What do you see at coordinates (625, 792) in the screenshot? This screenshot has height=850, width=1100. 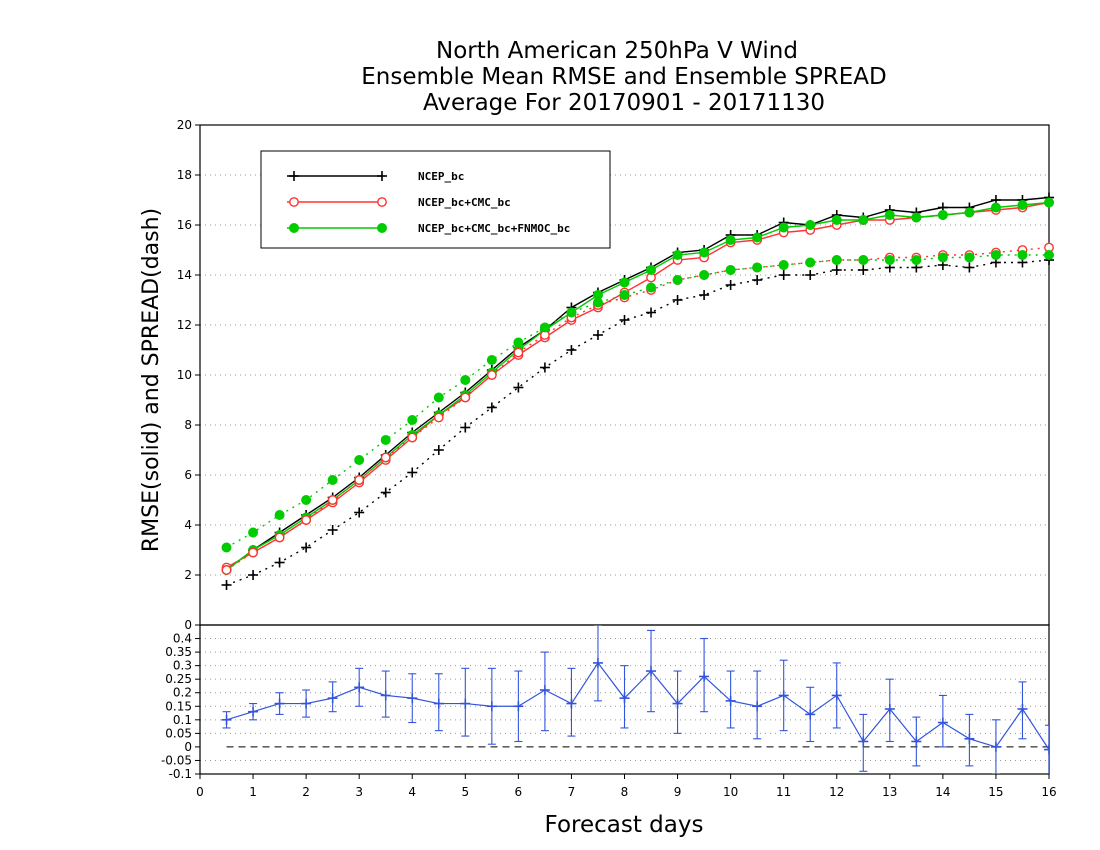 I see `x-tick-label: 8` at bounding box center [625, 792].